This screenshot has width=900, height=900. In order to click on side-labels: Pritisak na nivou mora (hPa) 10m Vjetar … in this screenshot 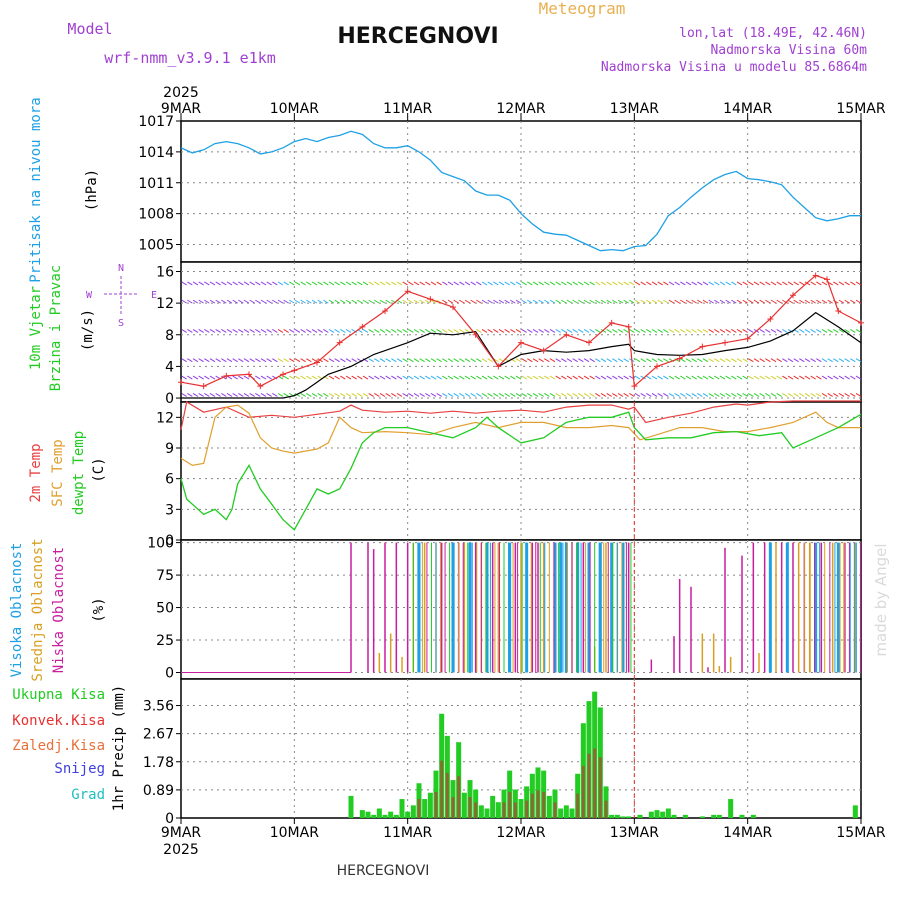, I will do `click(83, 454)`.